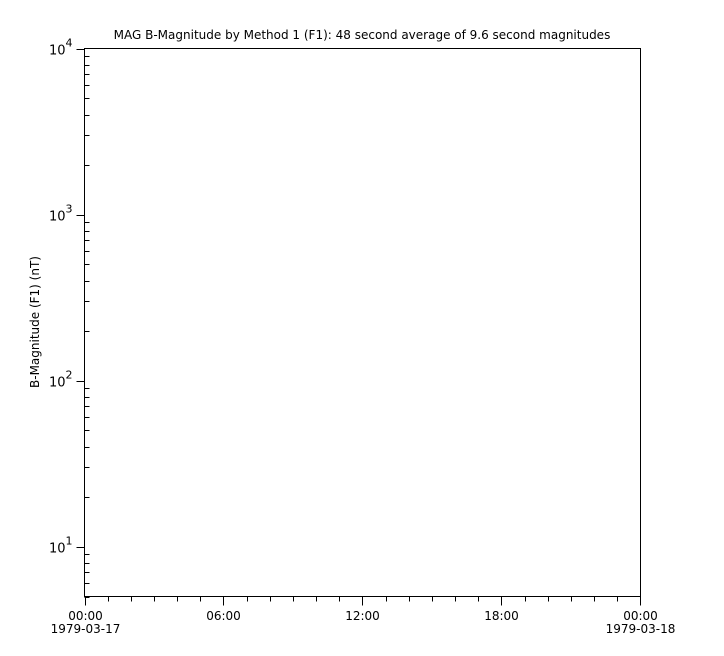 Image resolution: width=724 pixels, height=656 pixels. Describe the element at coordinates (223, 616) in the screenshot. I see `x-tick-label: 06:00` at that location.